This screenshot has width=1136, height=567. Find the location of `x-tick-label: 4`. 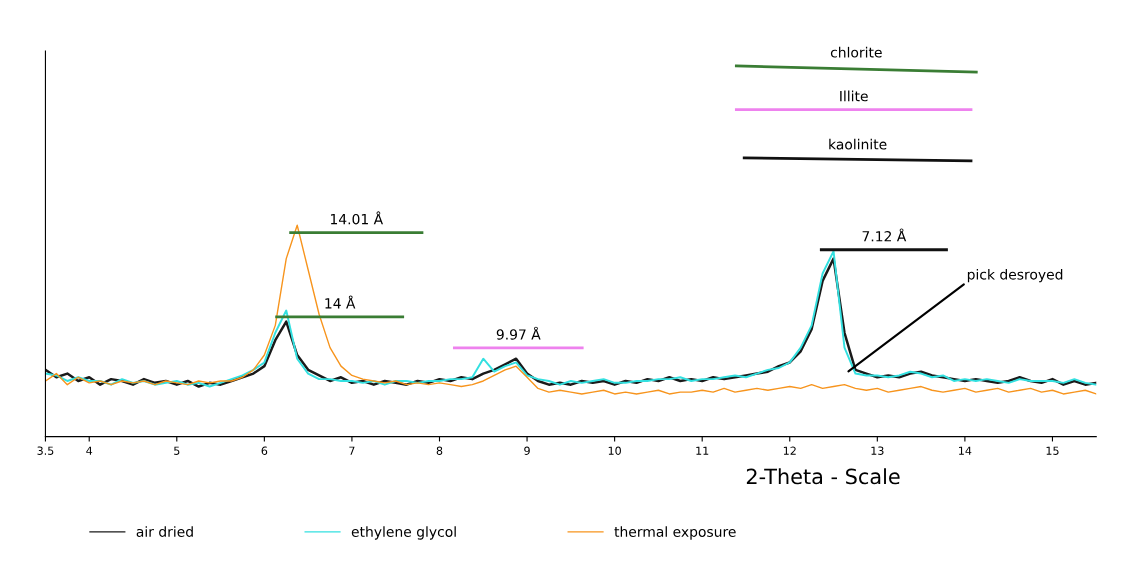

x-tick-label: 4 is located at coordinates (89, 450).